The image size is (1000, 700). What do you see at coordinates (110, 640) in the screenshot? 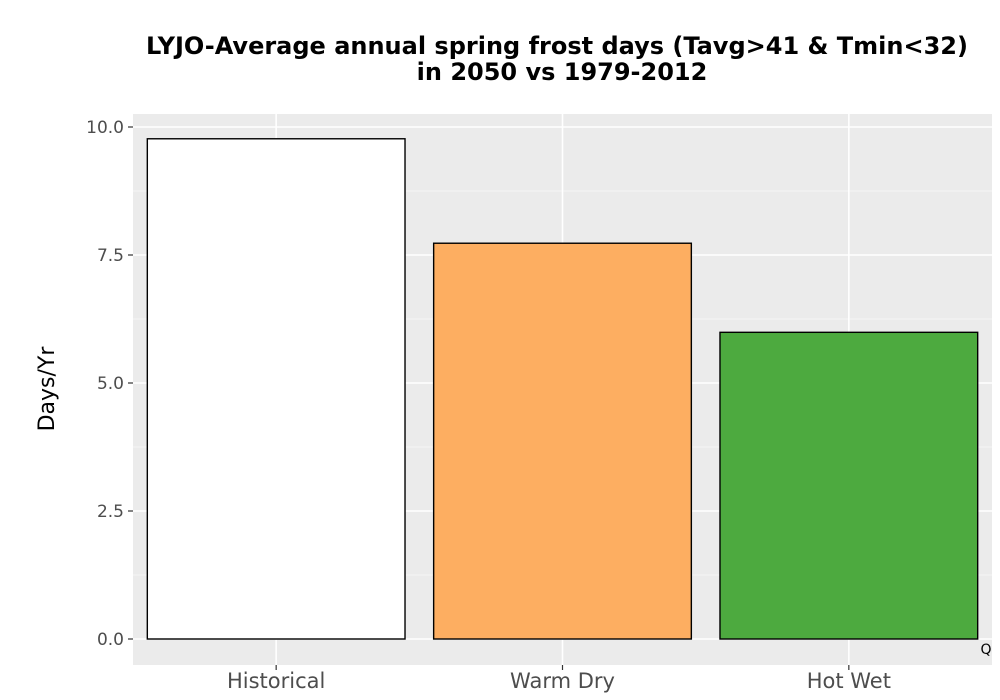
I see `y-tick-label: 0.0` at bounding box center [110, 640].